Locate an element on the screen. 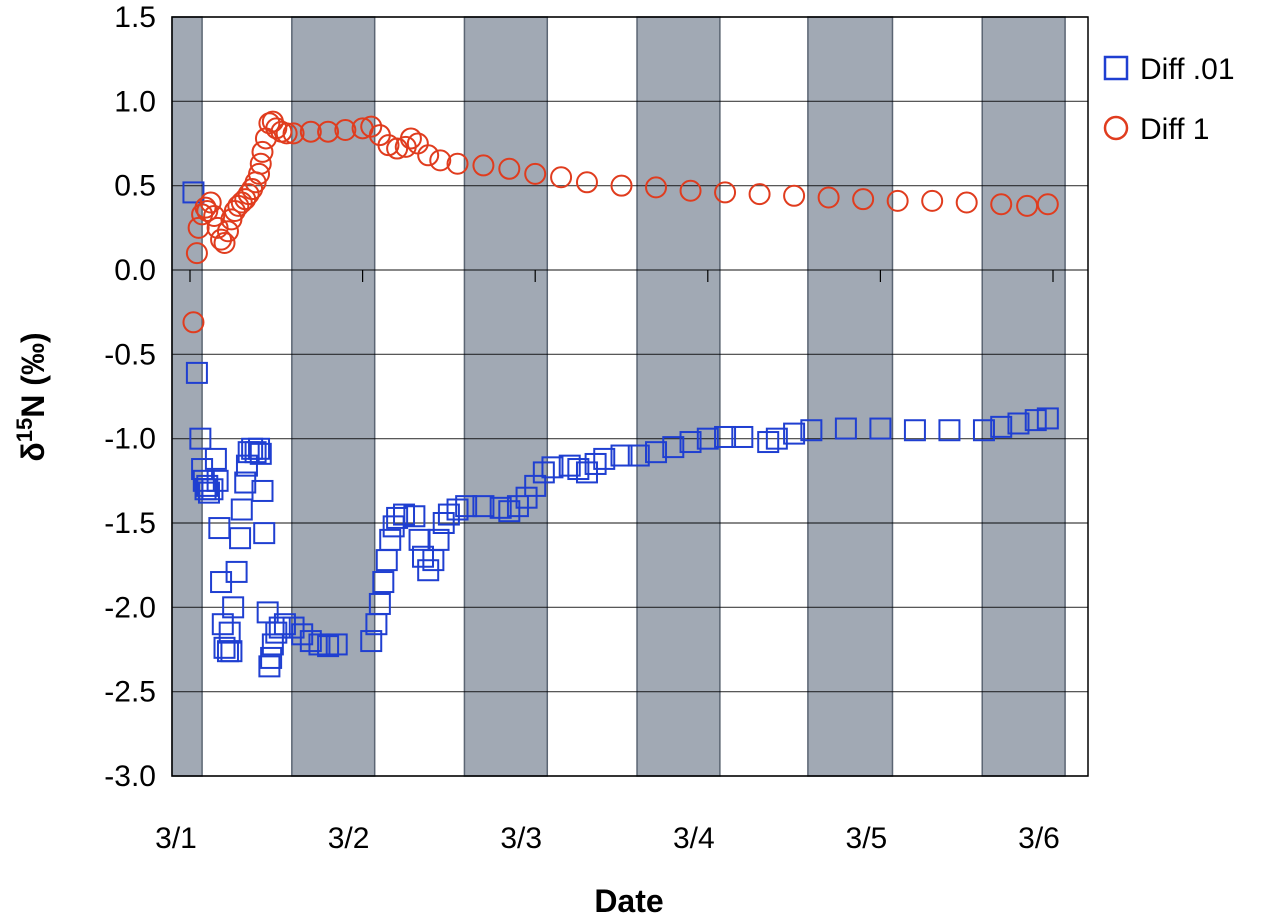  x-tick-label: 3/5 is located at coordinates (867, 838).